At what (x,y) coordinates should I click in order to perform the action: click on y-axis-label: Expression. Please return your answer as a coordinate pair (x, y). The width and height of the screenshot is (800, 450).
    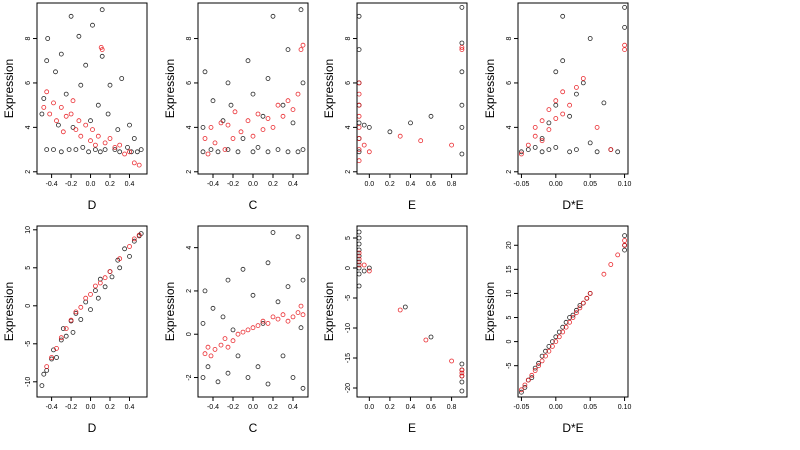
    Looking at the image, I should click on (9, 311).